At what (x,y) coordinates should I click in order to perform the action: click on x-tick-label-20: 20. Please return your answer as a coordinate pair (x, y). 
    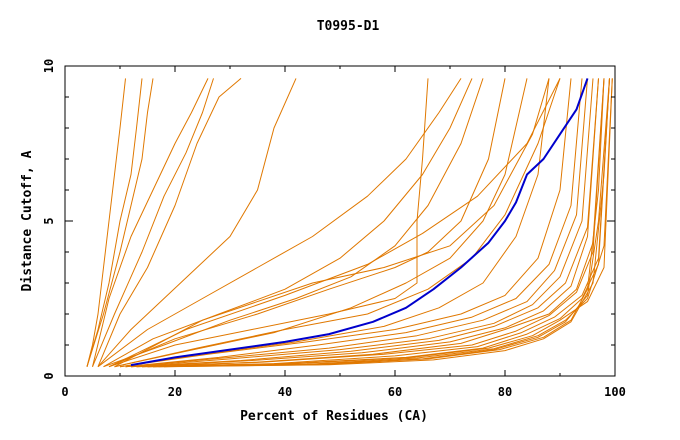
    Looking at the image, I should click on (175, 392).